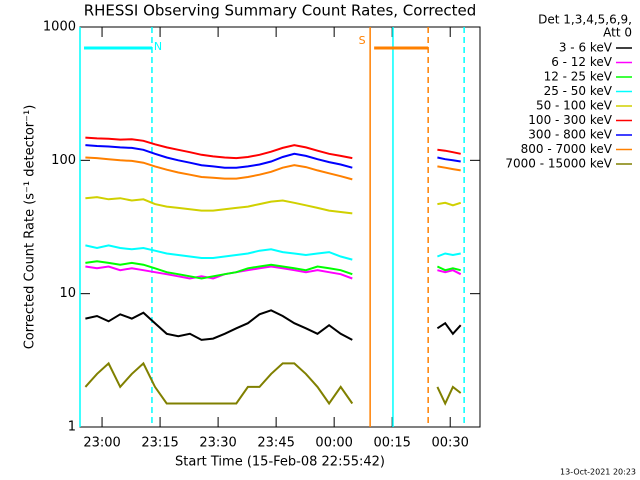 This screenshot has width=640, height=480. Describe the element at coordinates (574, 106) in the screenshot. I see `legend-label: 50 - 100 keV` at that location.